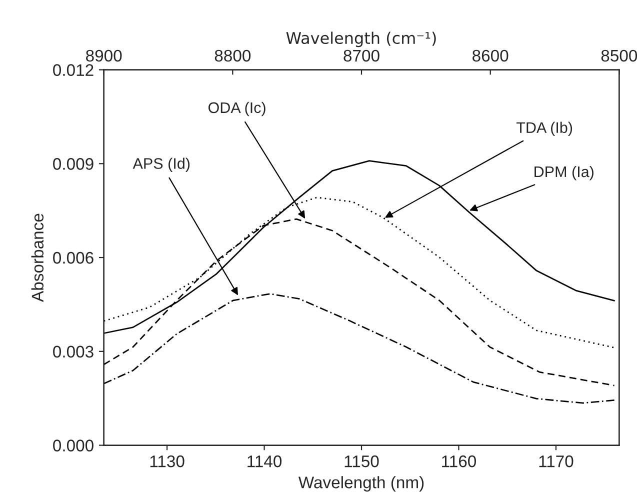 The width and height of the screenshot is (637, 502). What do you see at coordinates (361, 40) in the screenshot?
I see `x2-axis-title: Wavelength (cm⁻¹)` at bounding box center [361, 40].